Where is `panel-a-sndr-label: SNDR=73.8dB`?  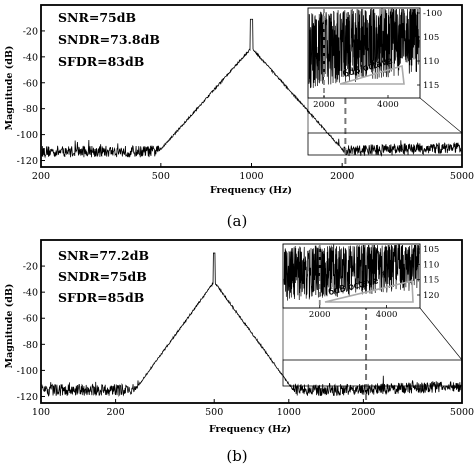 panel-a-sndr-label: SNDR=73.8dB is located at coordinates (109, 39).